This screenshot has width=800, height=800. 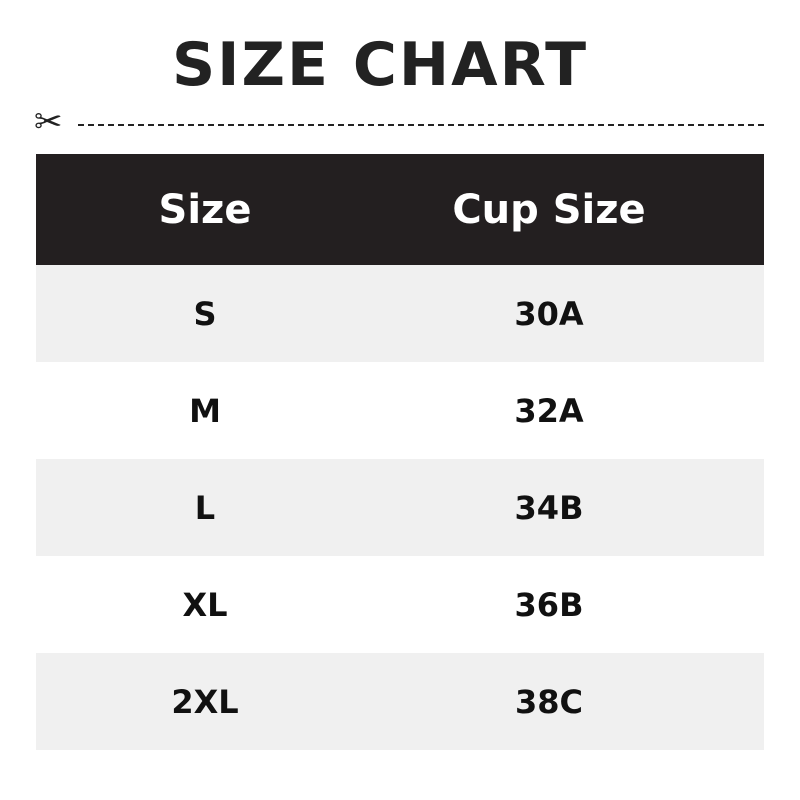 I want to click on cup-size-cell: 34B, so click(x=549, y=507).